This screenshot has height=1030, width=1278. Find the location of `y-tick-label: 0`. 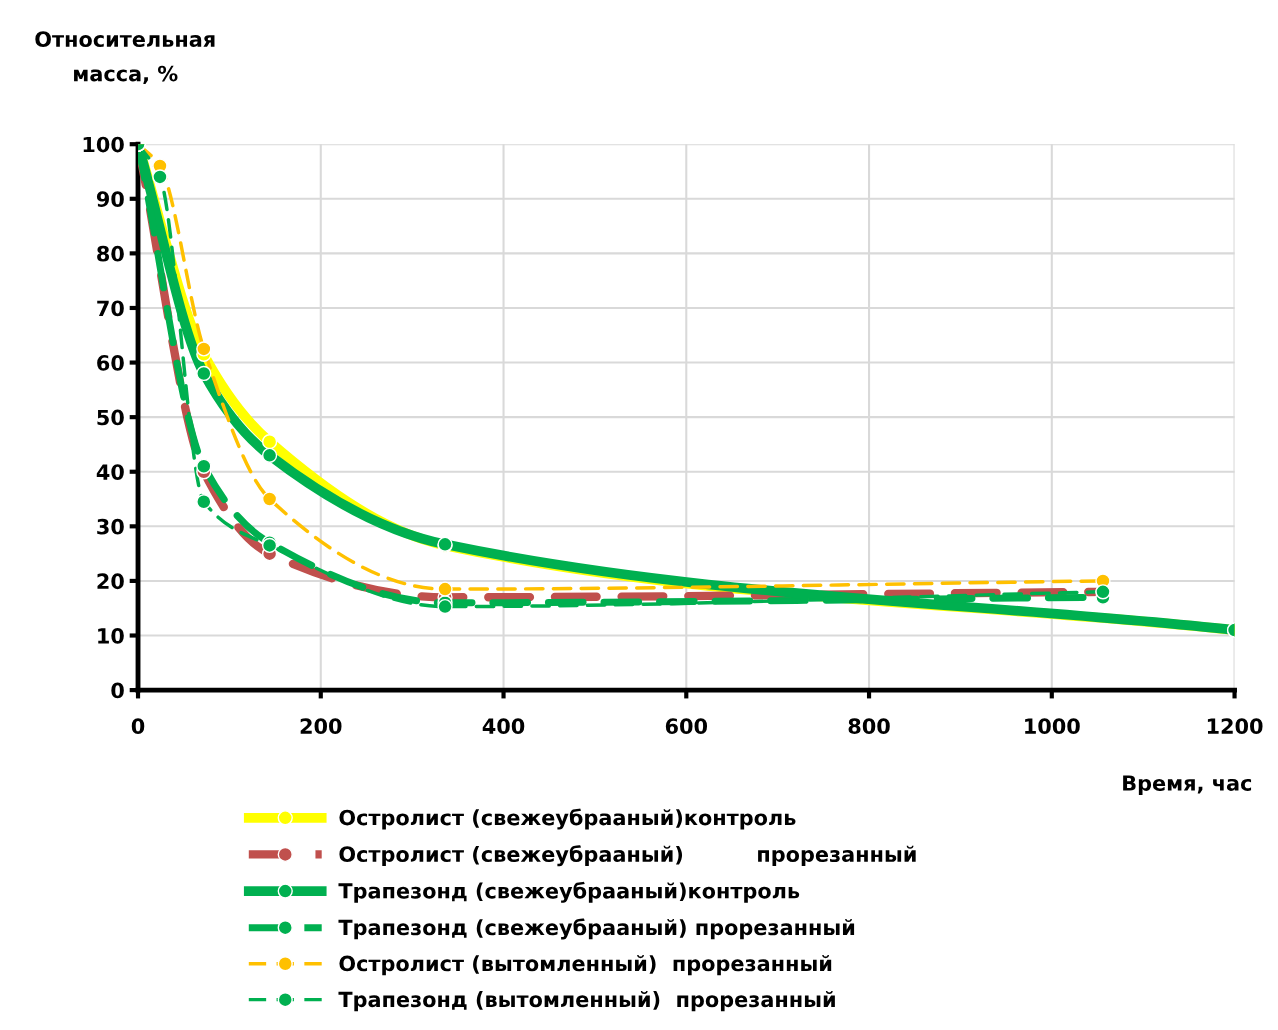

y-tick-label: 0 is located at coordinates (117, 690).